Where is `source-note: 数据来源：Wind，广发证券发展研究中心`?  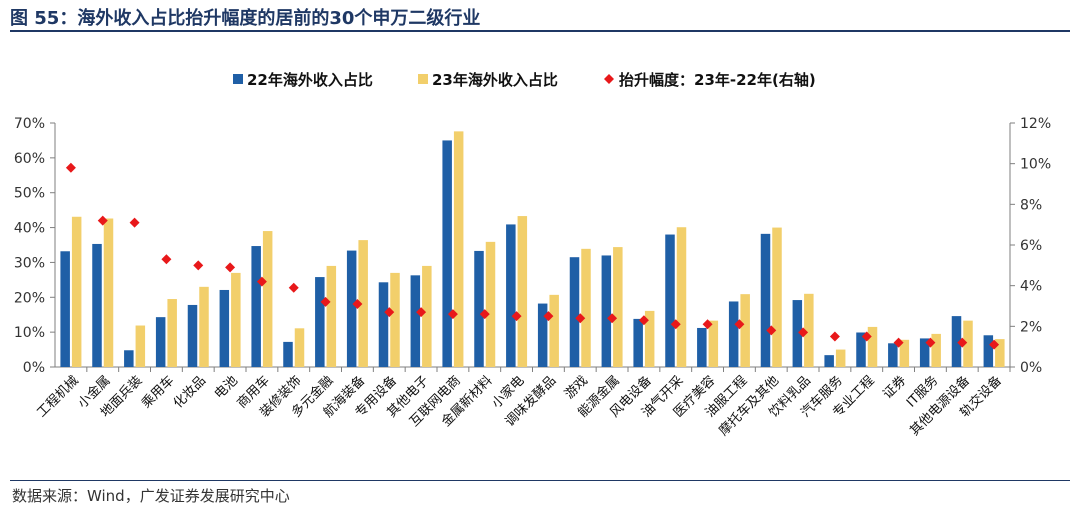
source-note: 数据来源：Wind，广发证券发展研究中心 is located at coordinates (151, 496).